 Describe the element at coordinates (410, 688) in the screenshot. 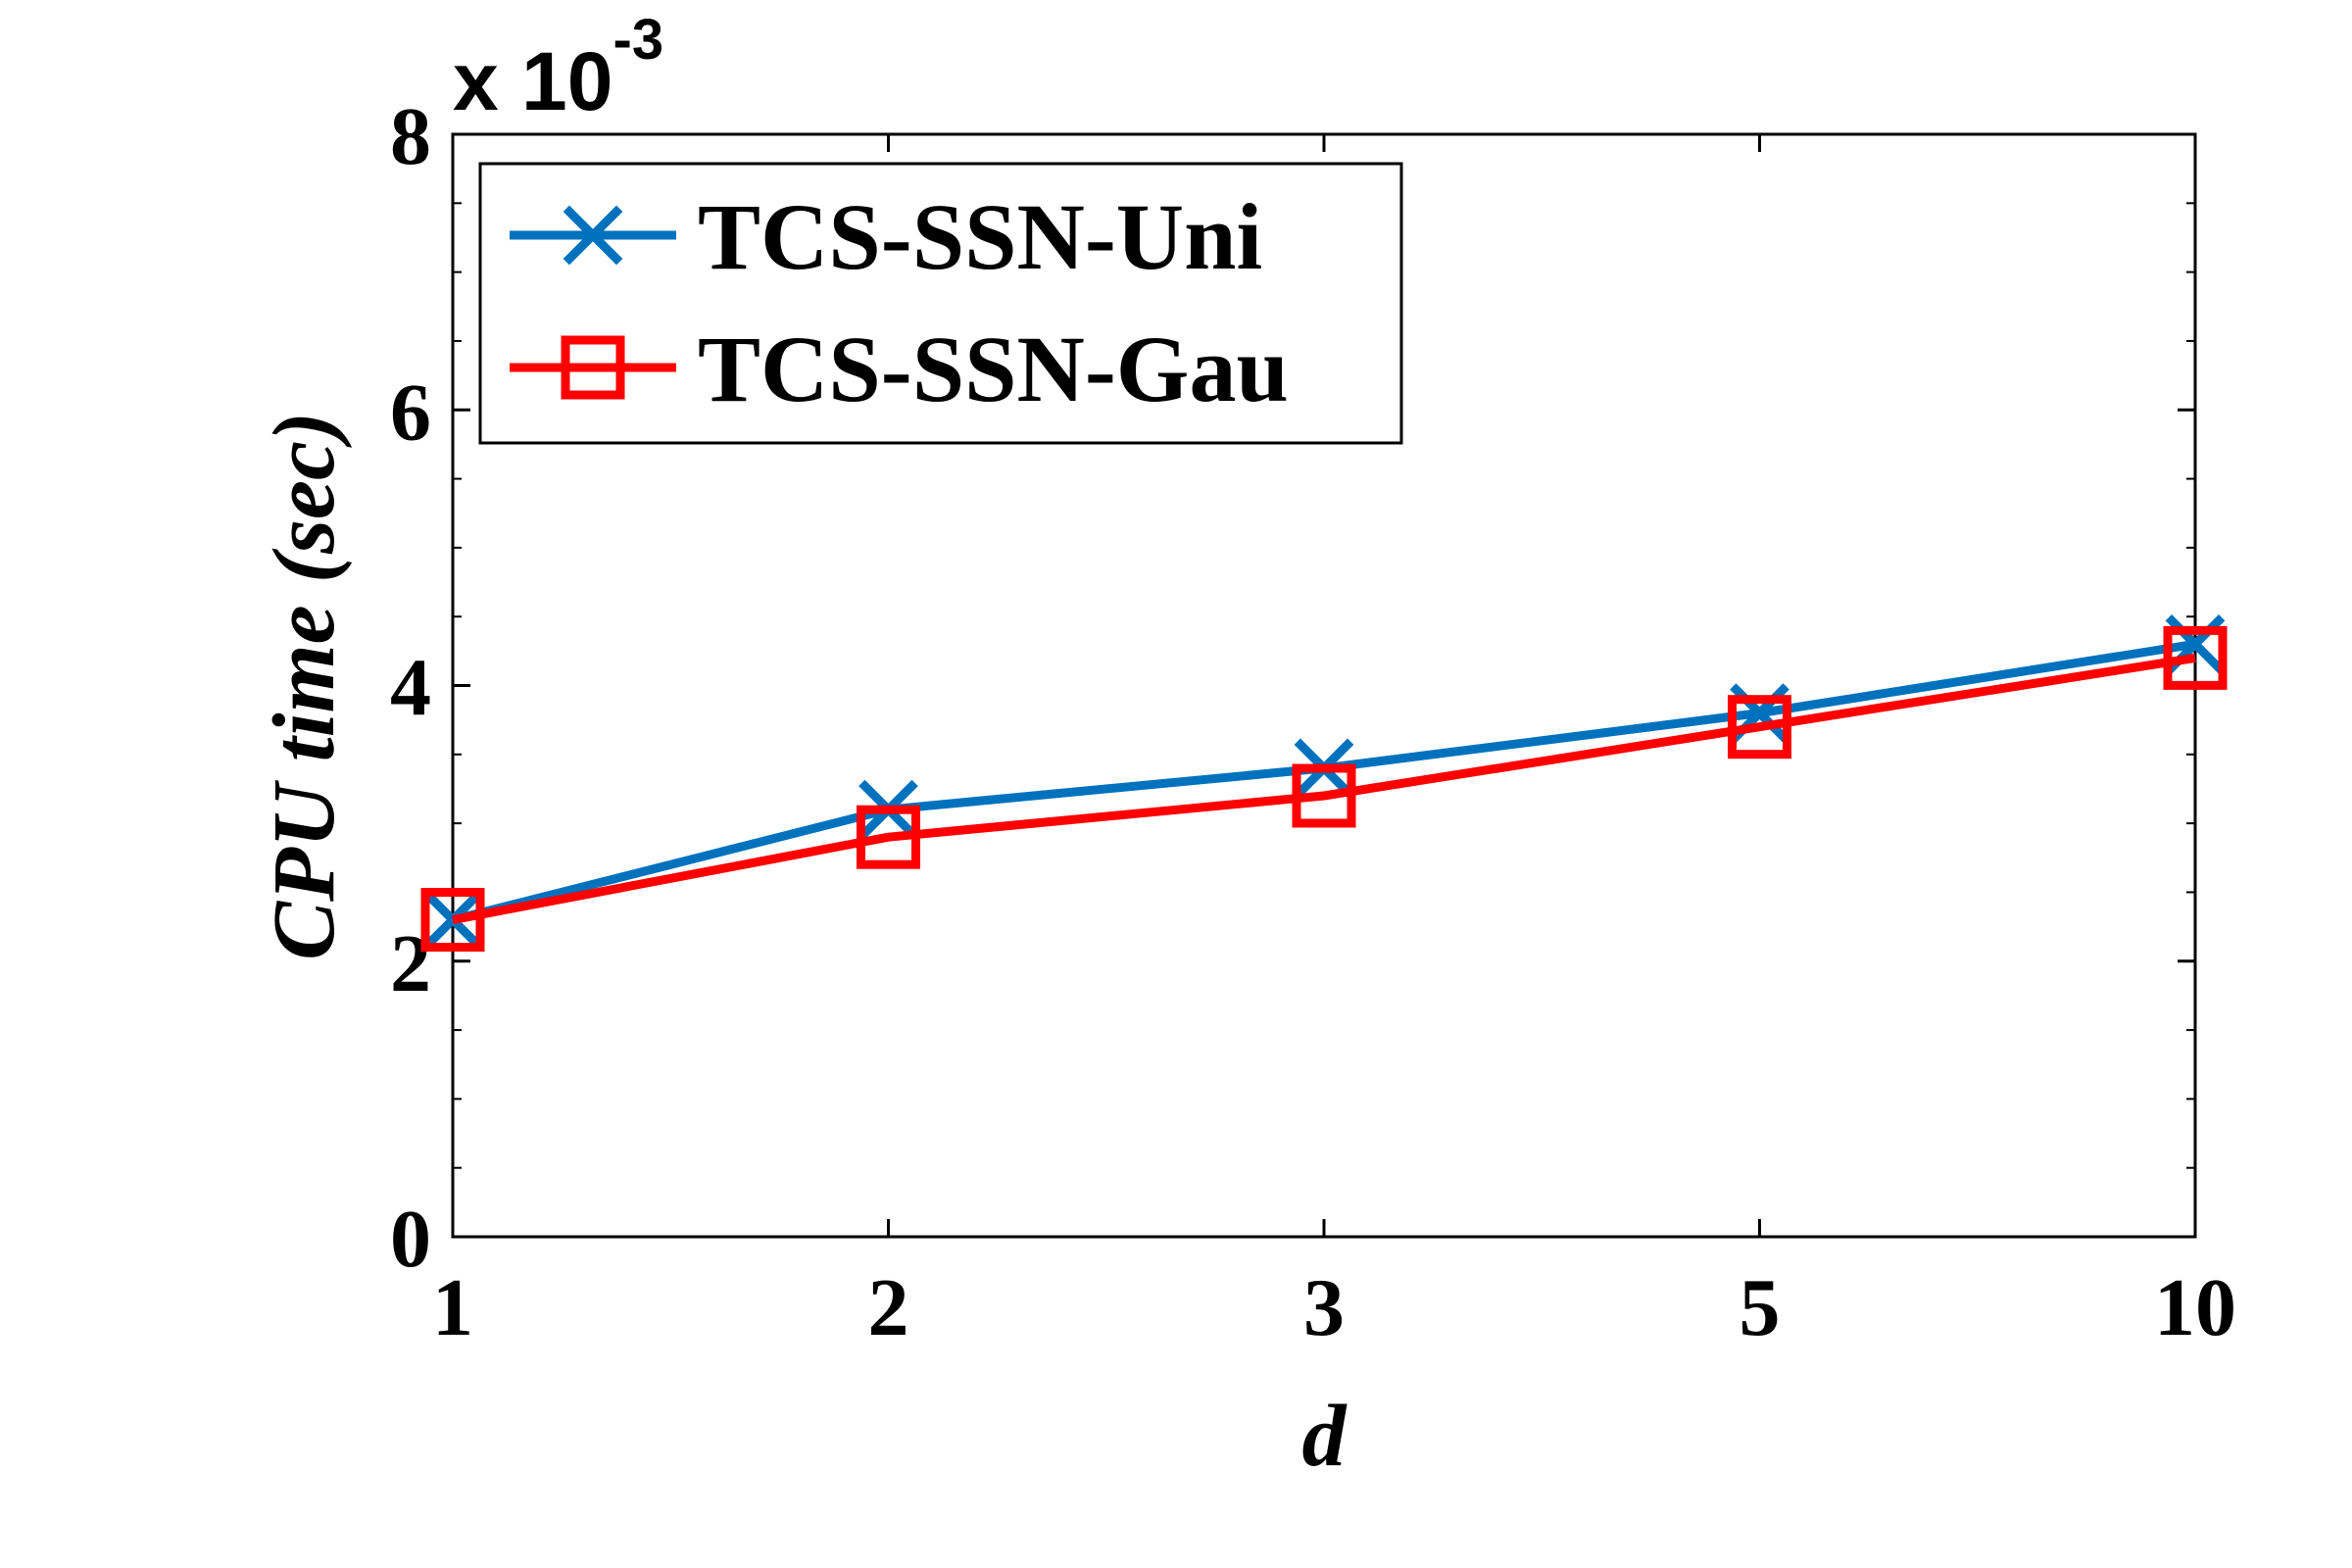

I see `y-tick-label: 4` at that location.